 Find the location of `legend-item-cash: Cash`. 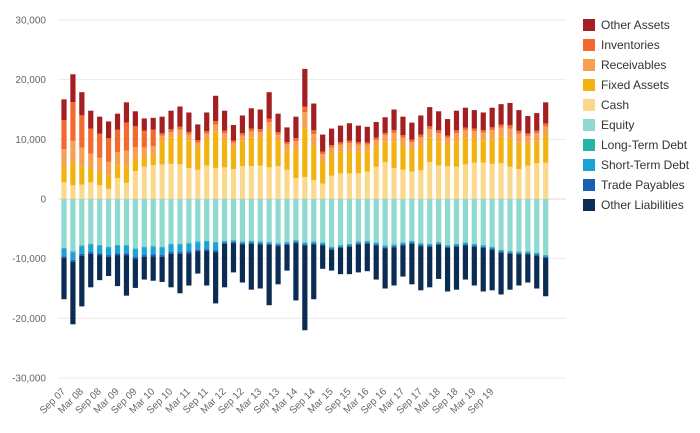

legend-item-cash: Cash is located at coordinates (636, 105).